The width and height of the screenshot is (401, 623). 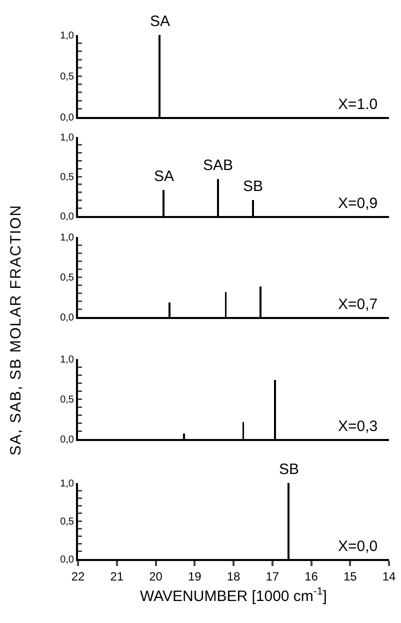 I want to click on x-tick-label: 15, so click(x=350, y=576).